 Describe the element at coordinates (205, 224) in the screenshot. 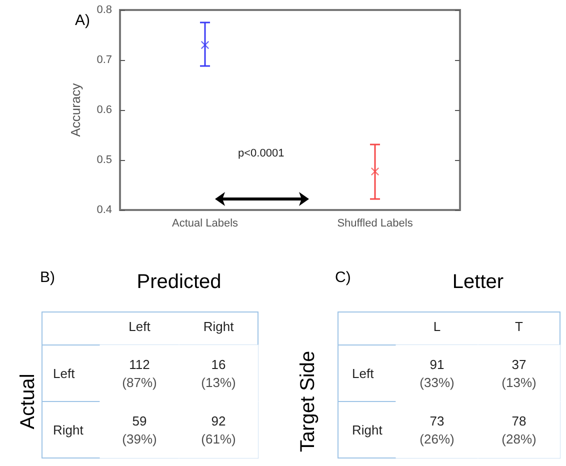

I see `x-tick-label: Actual Labels` at that location.